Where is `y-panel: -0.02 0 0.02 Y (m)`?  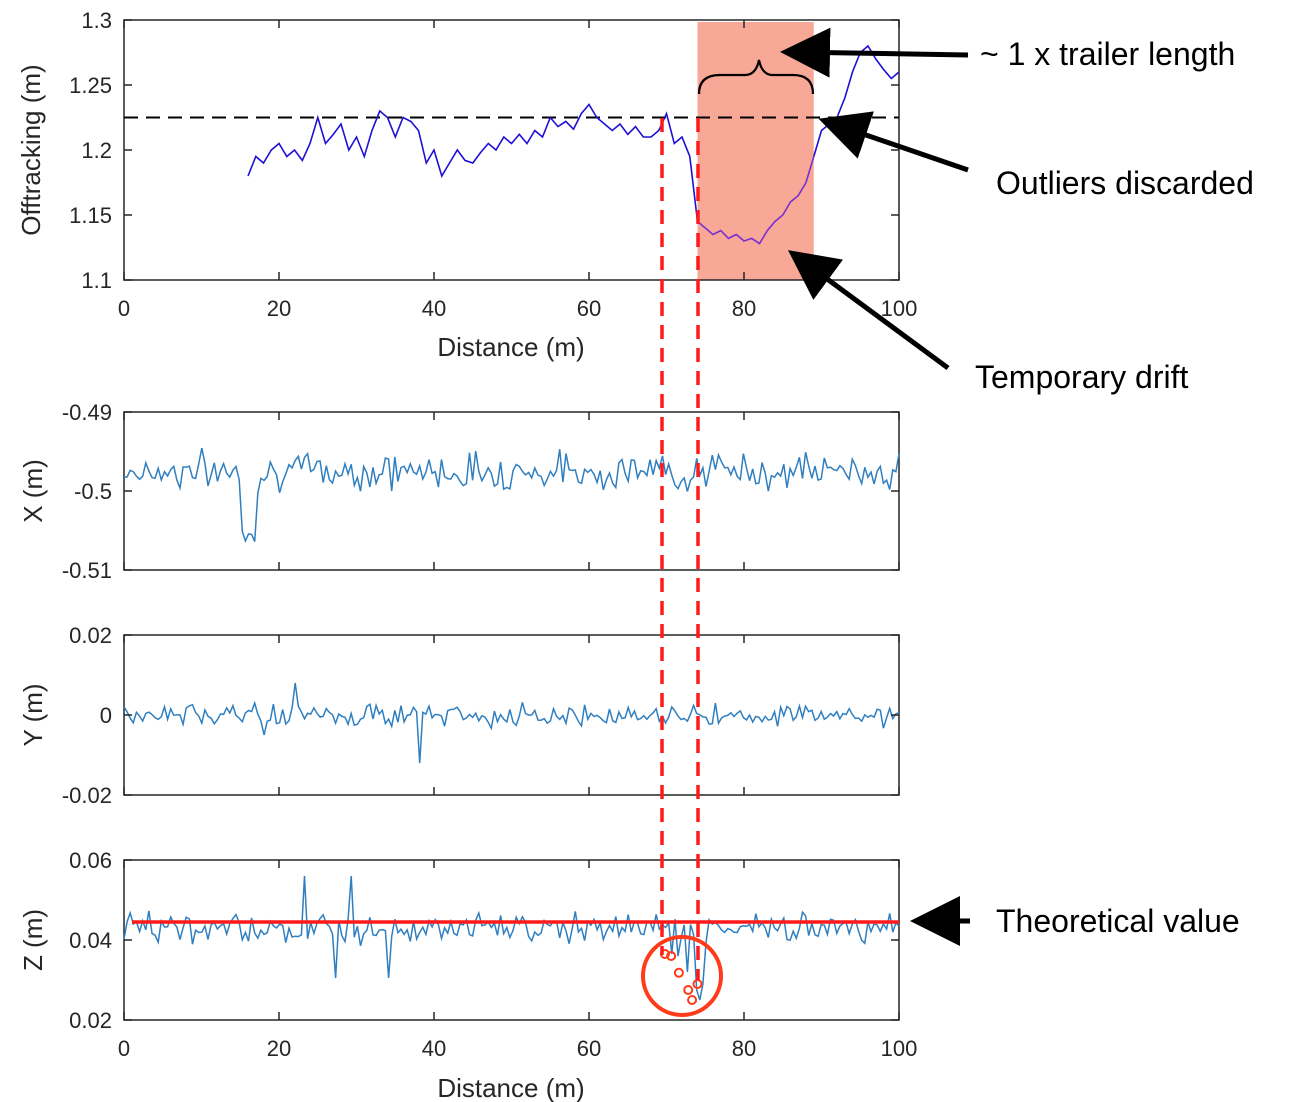 y-panel: -0.02 0 0.02 Y (m) is located at coordinates (459, 715).